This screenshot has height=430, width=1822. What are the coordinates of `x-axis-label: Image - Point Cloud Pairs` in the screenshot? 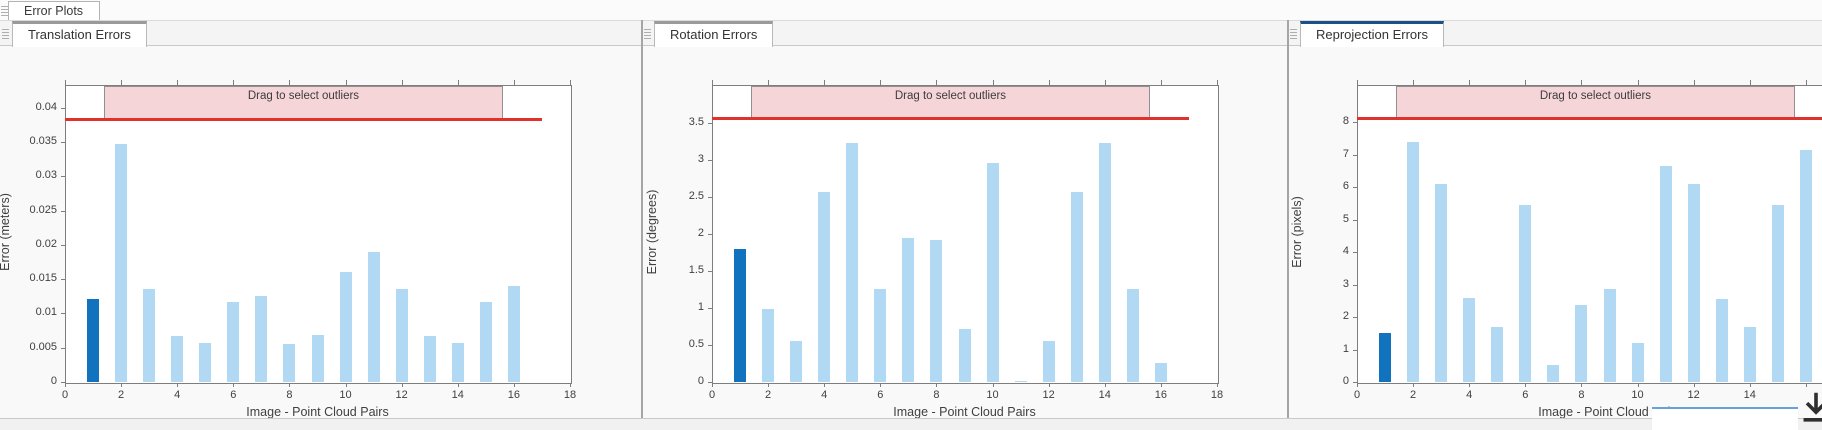 It's located at (964, 411).